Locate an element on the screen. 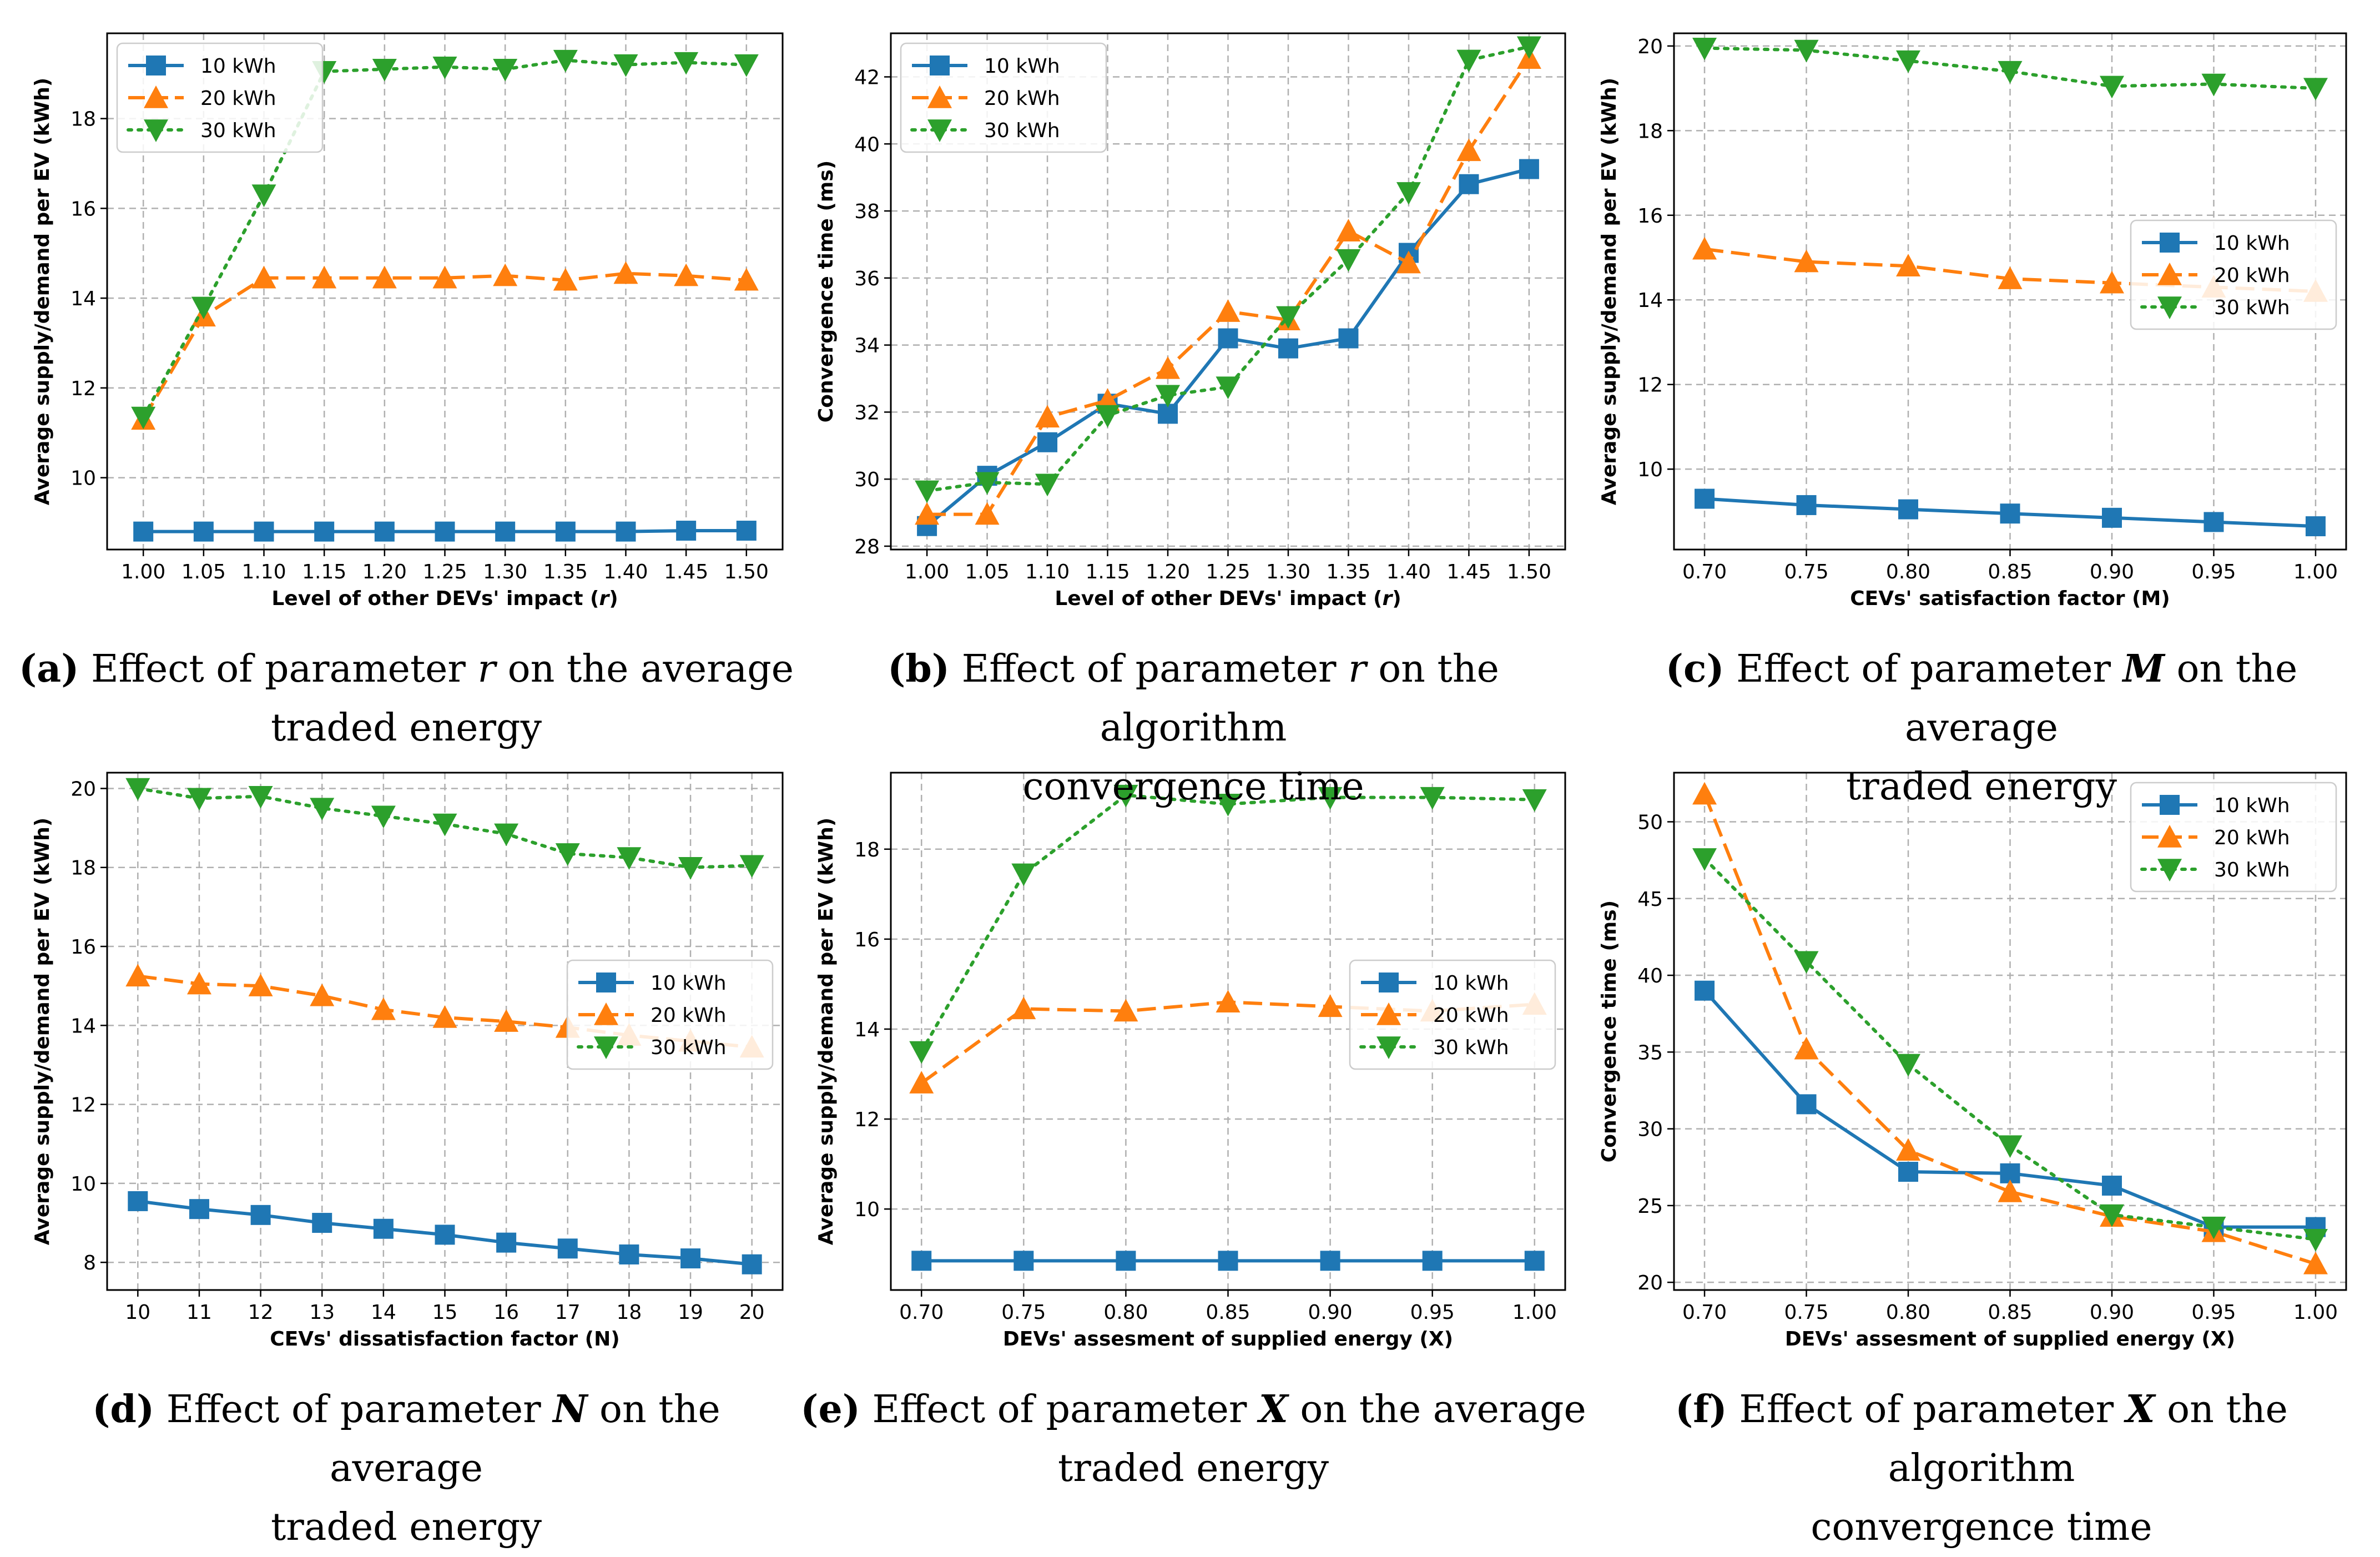 Image resolution: width=2380 pixels, height=1557 pixels. y-tick-label: 14 is located at coordinates (1650, 300).